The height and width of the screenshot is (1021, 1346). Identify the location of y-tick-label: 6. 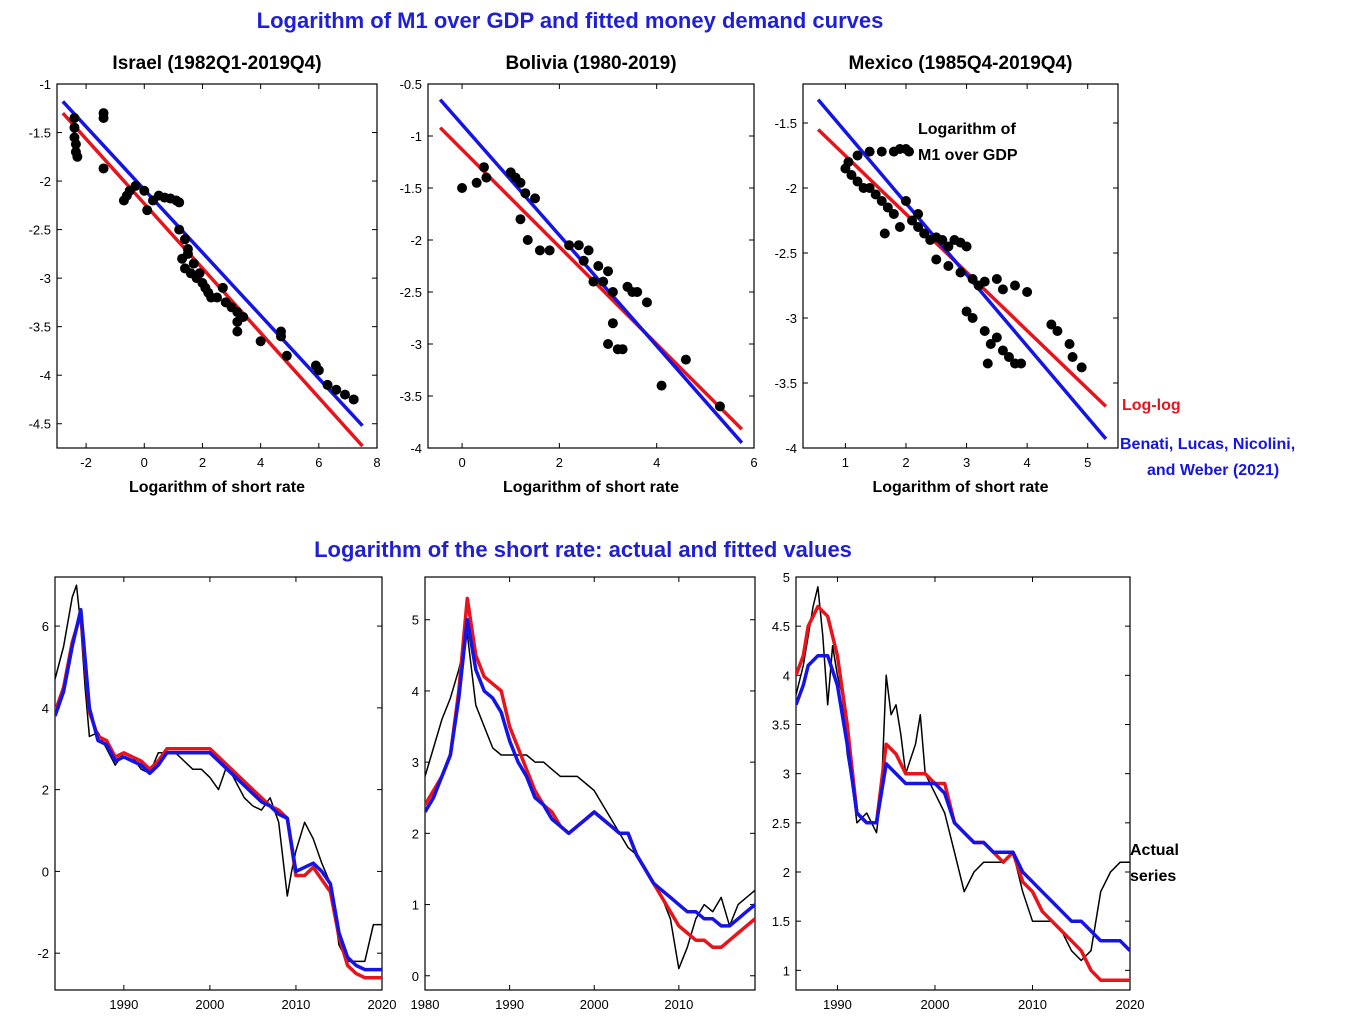
(45, 626).